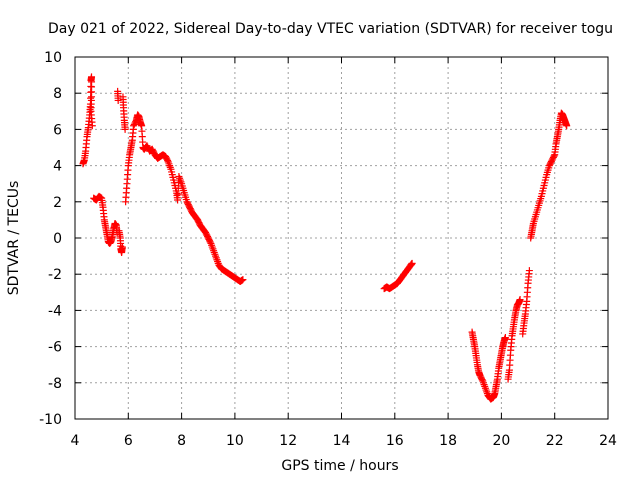 This screenshot has height=480, width=640. I want to click on x-tick-label: 18, so click(448, 441).